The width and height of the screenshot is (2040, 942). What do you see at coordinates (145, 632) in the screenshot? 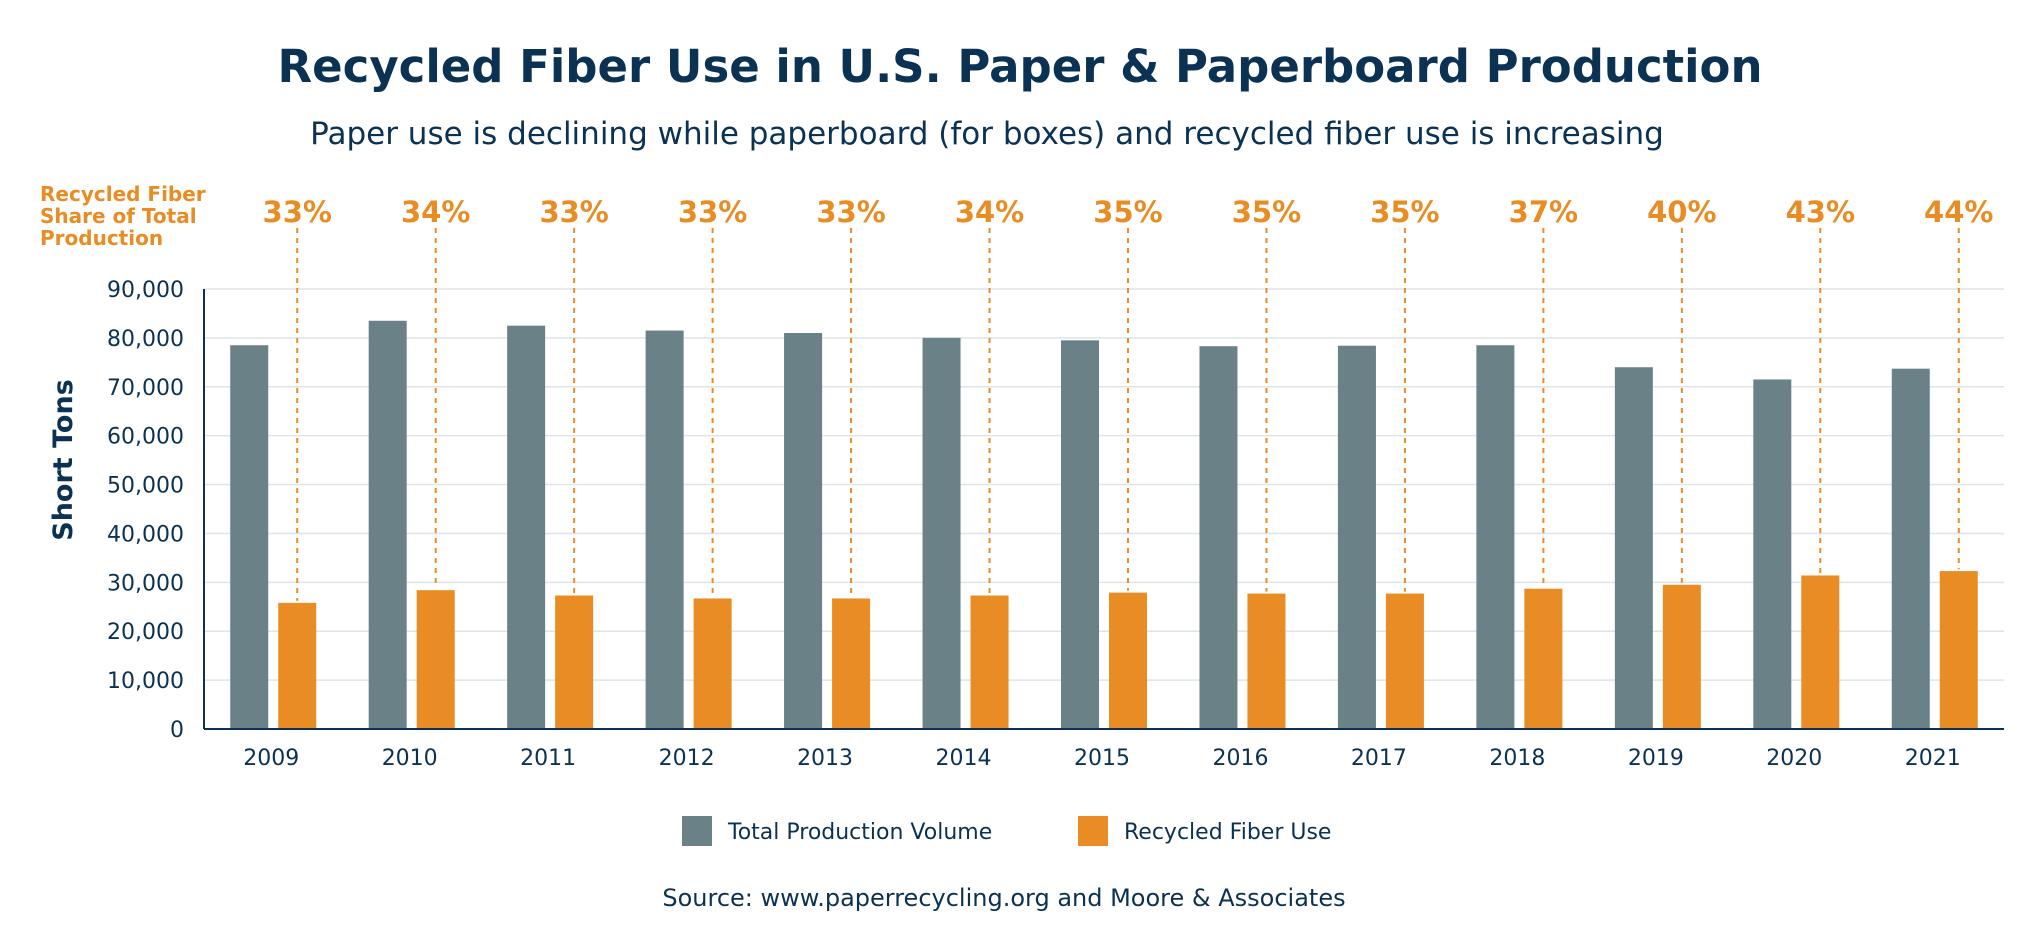
I see `y-tick-label: 20,000` at bounding box center [145, 632].